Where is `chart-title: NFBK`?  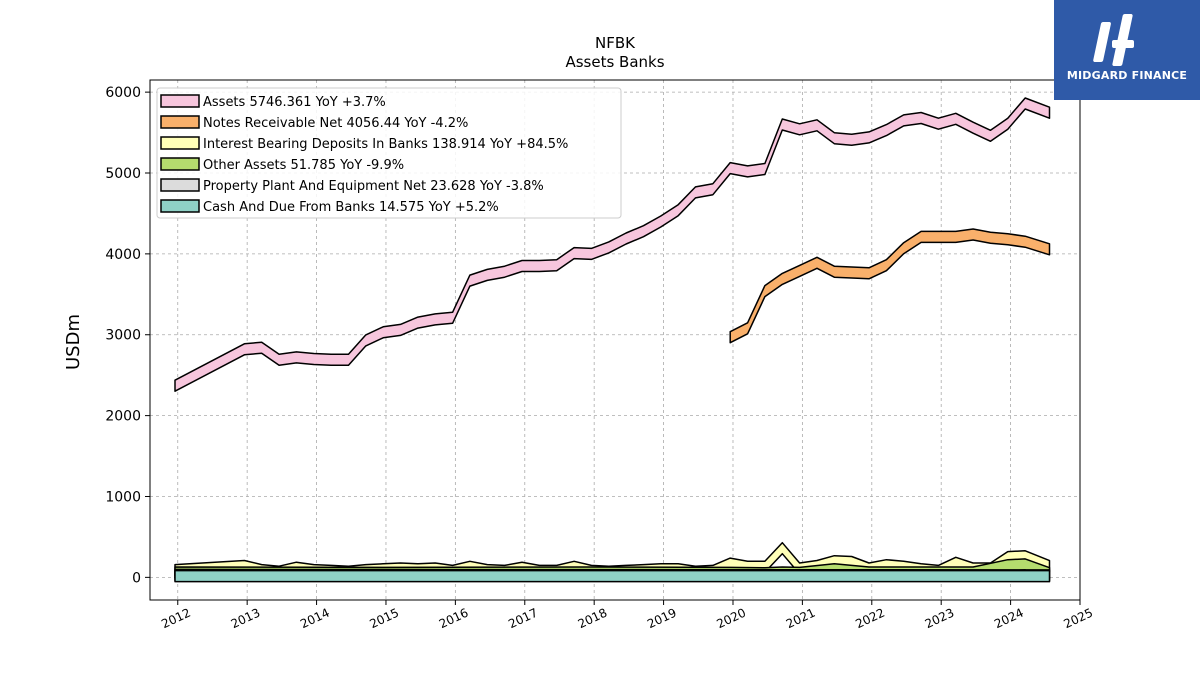 chart-title: NFBK is located at coordinates (615, 43).